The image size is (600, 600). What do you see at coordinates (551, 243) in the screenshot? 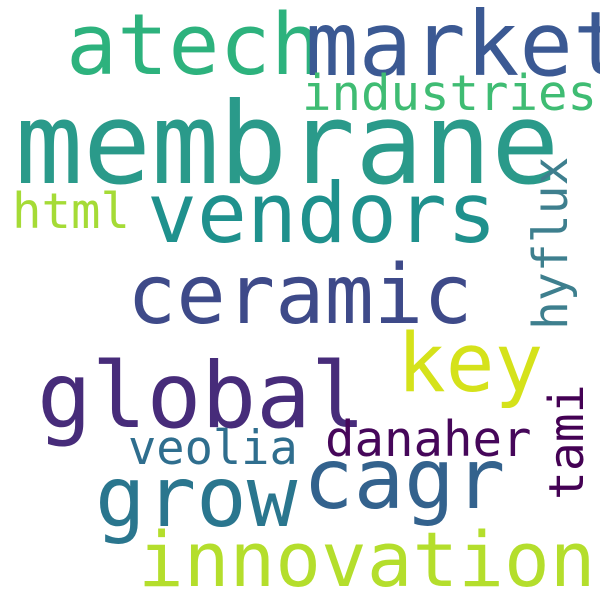
I see `word-hyflux: hyflux` at bounding box center [551, 243].